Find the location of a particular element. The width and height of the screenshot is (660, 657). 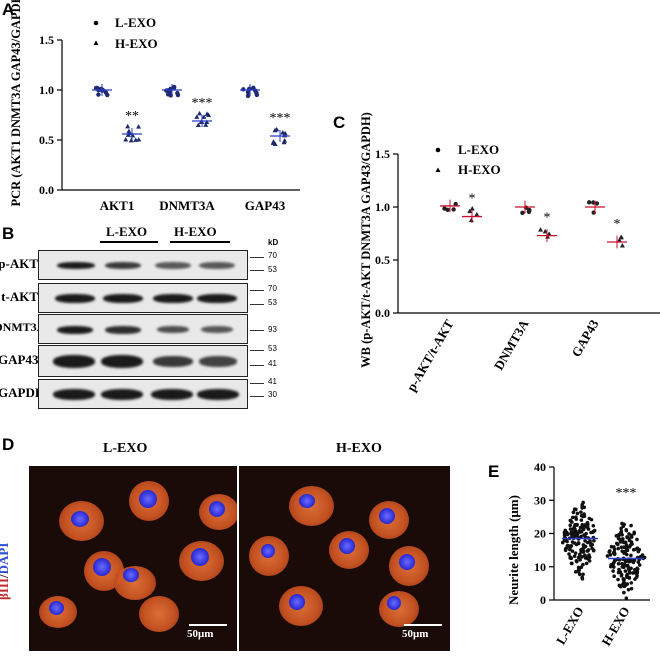

c-ytick-label: 0.5 is located at coordinates (382, 260).